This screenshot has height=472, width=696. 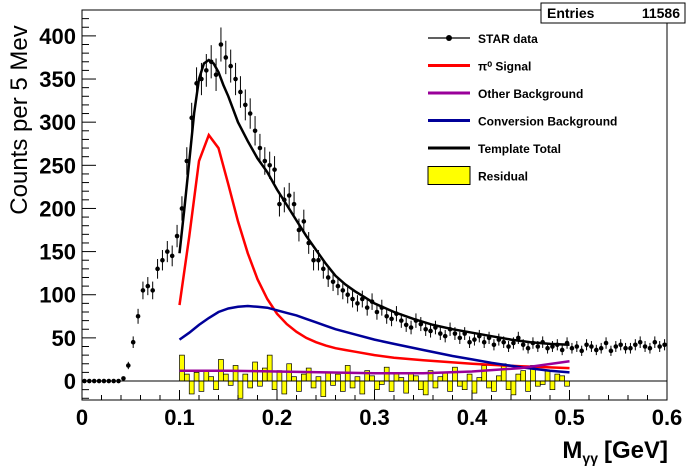 I want to click on legend-label: Conversion Background, so click(x=547, y=122).